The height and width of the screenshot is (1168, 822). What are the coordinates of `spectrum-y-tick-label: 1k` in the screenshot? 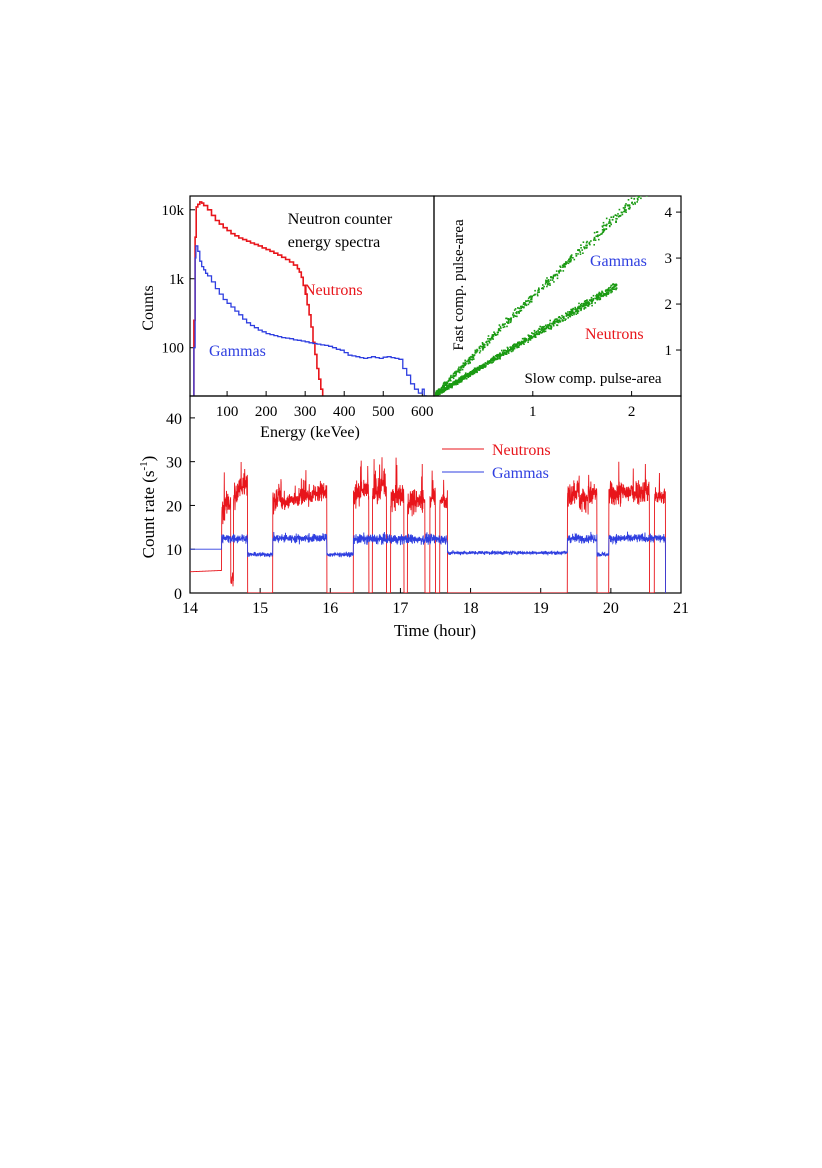 It's located at (177, 280).